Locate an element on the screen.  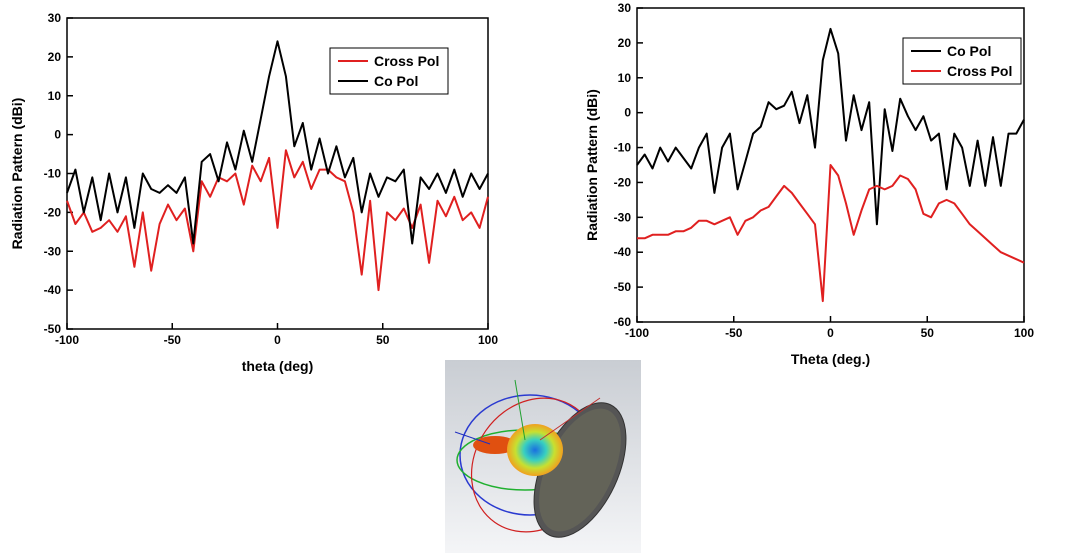
y-axis is located at coordinates (520, 410).